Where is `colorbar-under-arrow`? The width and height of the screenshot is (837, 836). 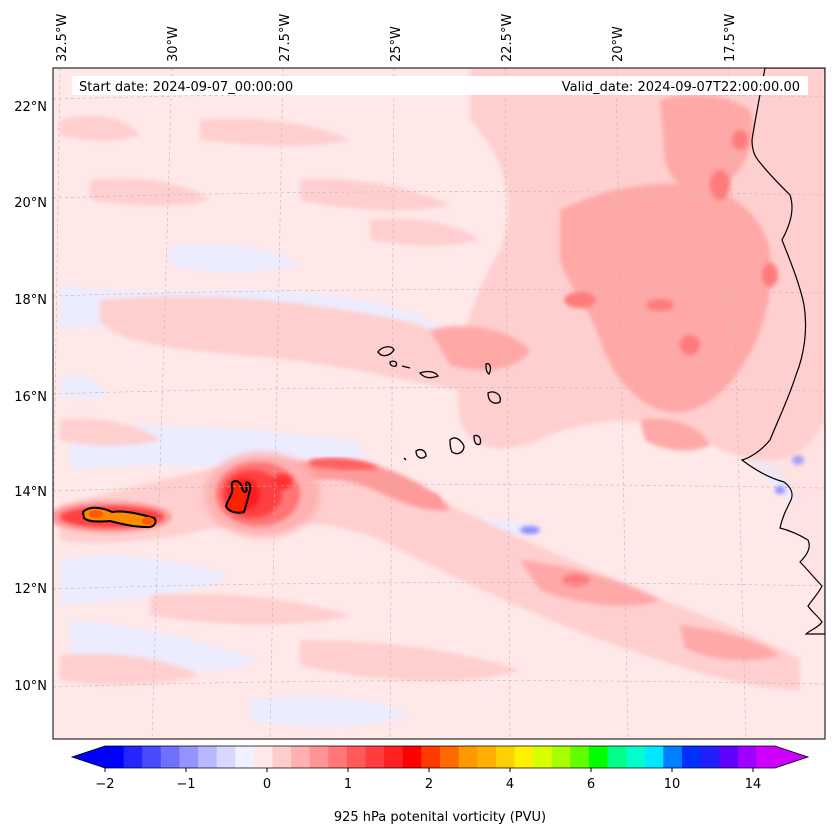
colorbar-under-arrow is located at coordinates (88, 757).